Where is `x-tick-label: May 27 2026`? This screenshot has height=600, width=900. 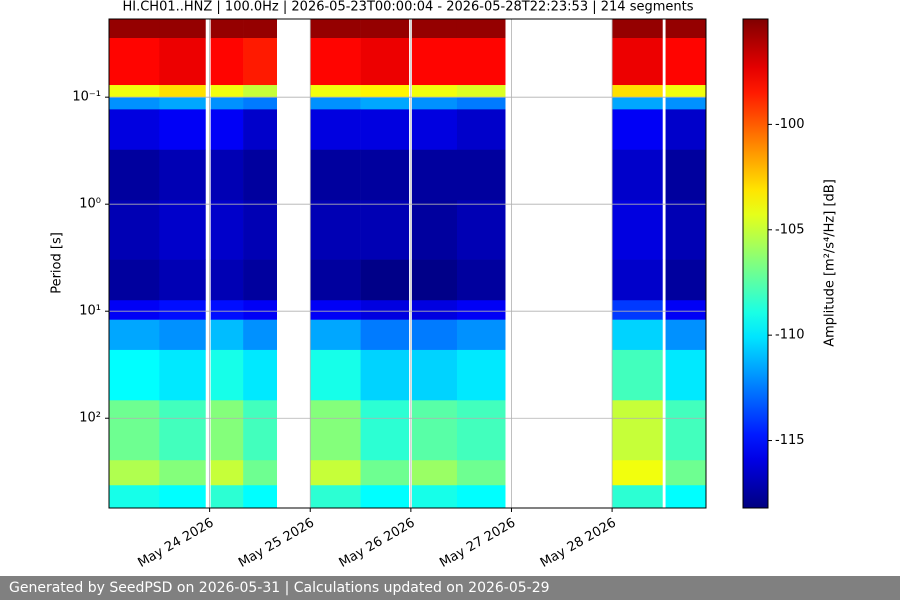
x-tick-label: May 27 2026 is located at coordinates (477, 543).